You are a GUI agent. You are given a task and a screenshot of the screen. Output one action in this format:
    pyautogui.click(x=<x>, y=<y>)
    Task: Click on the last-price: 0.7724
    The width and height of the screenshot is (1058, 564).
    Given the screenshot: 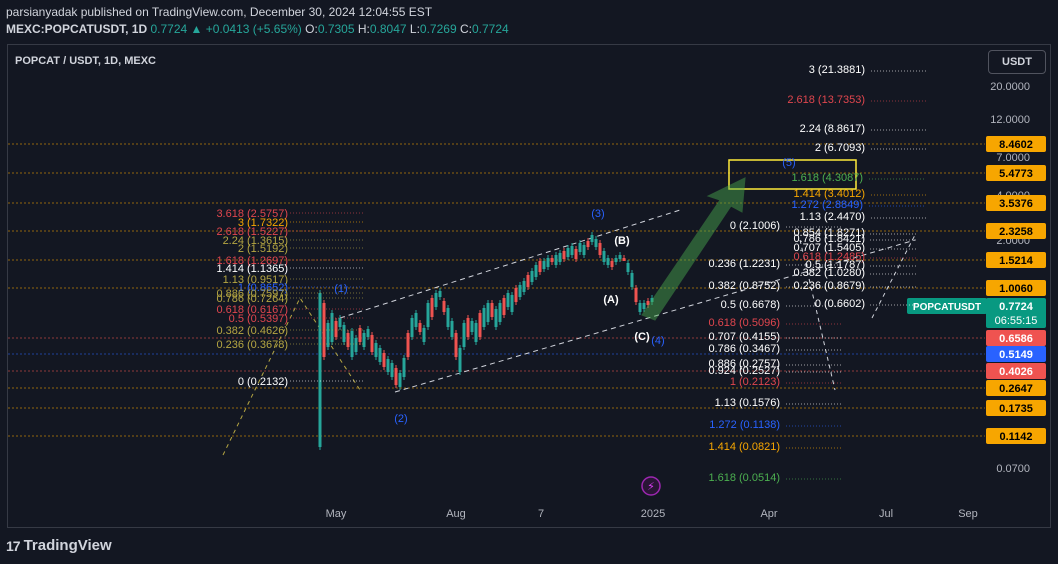 What is the action you would take?
    pyautogui.click(x=169, y=29)
    